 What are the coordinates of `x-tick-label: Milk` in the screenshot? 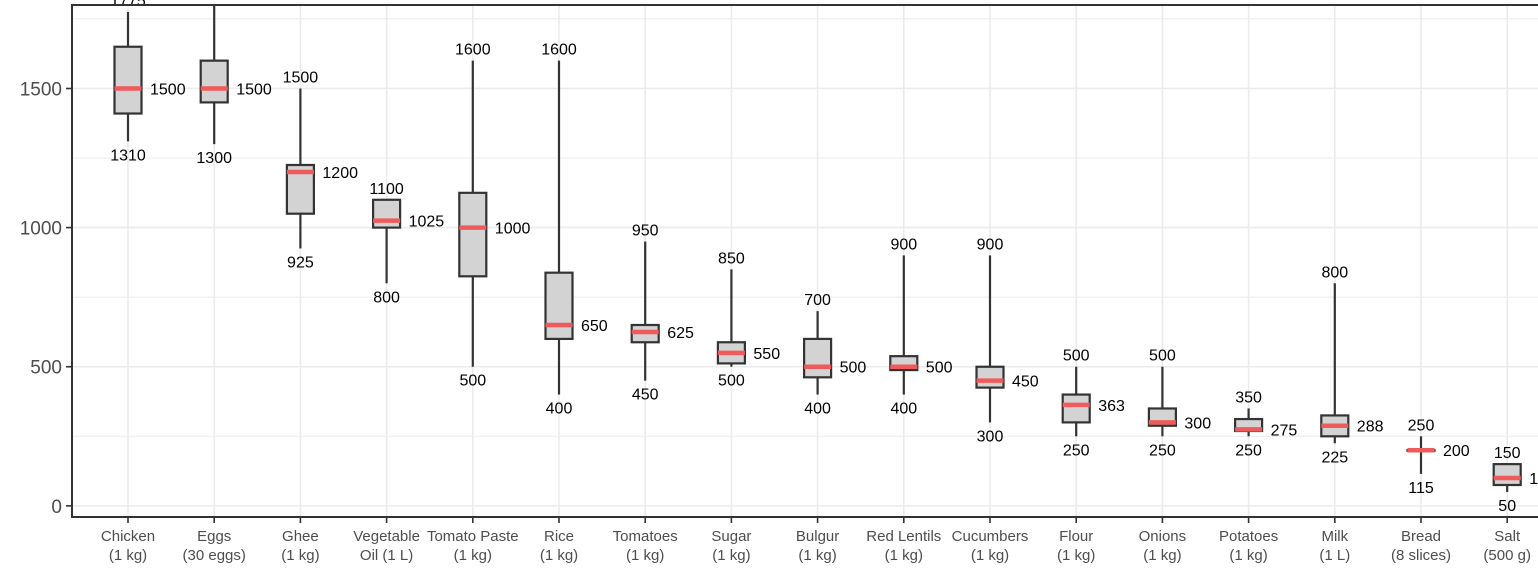 It's located at (1334, 536).